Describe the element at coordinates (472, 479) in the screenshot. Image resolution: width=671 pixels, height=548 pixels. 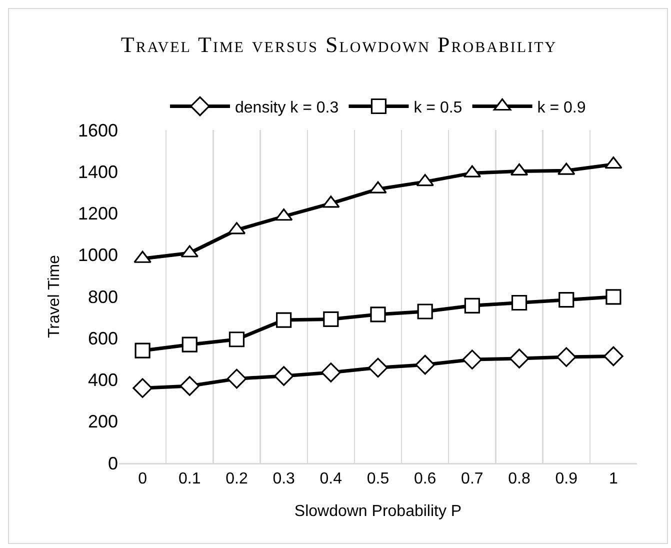
I see `x-tick-label: 0.7` at that location.